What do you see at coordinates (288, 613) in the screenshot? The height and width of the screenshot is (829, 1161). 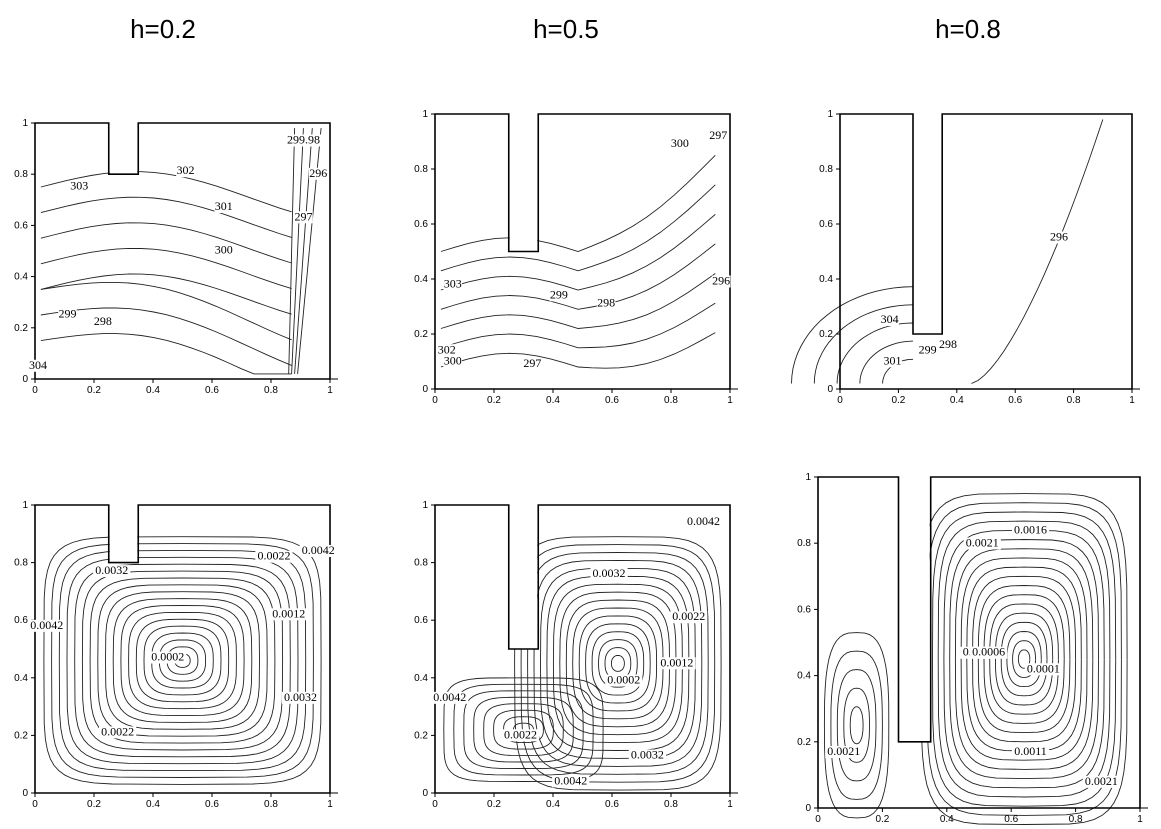 I see `contour-label: 0.0012` at bounding box center [288, 613].